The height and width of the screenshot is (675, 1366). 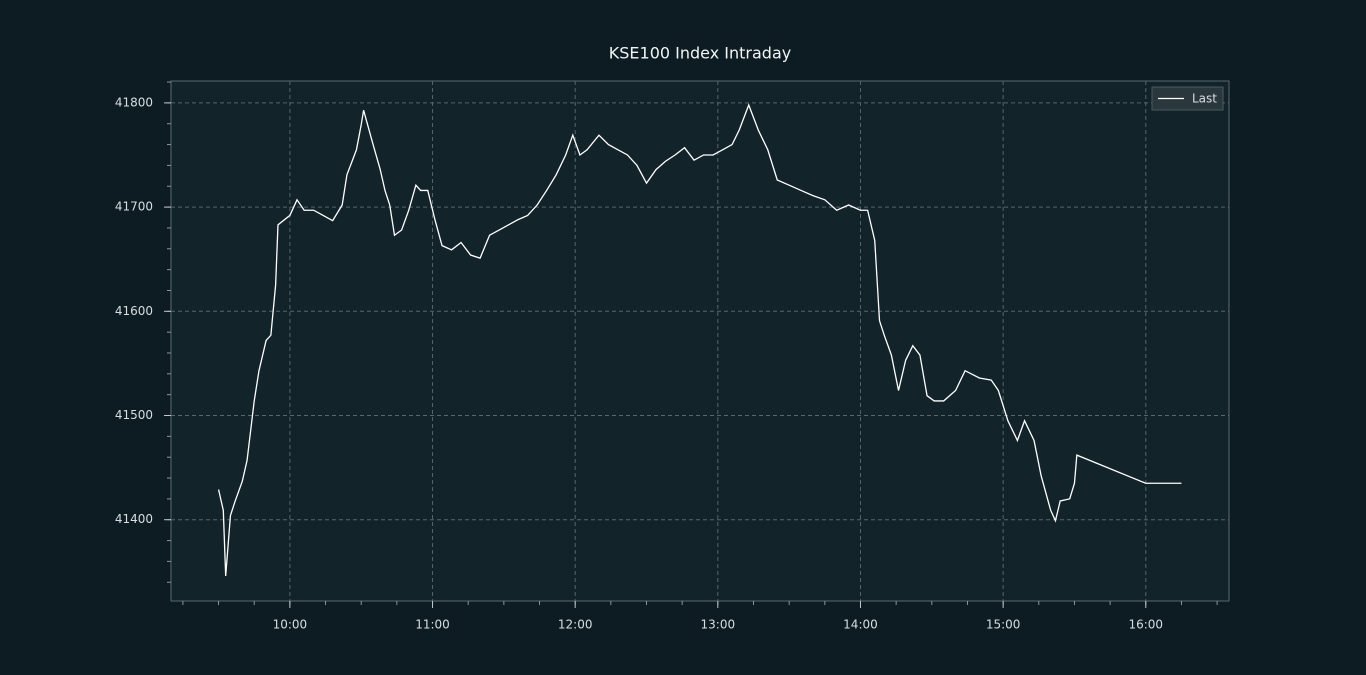 I want to click on y-tick-label: 41800, so click(x=134, y=102).